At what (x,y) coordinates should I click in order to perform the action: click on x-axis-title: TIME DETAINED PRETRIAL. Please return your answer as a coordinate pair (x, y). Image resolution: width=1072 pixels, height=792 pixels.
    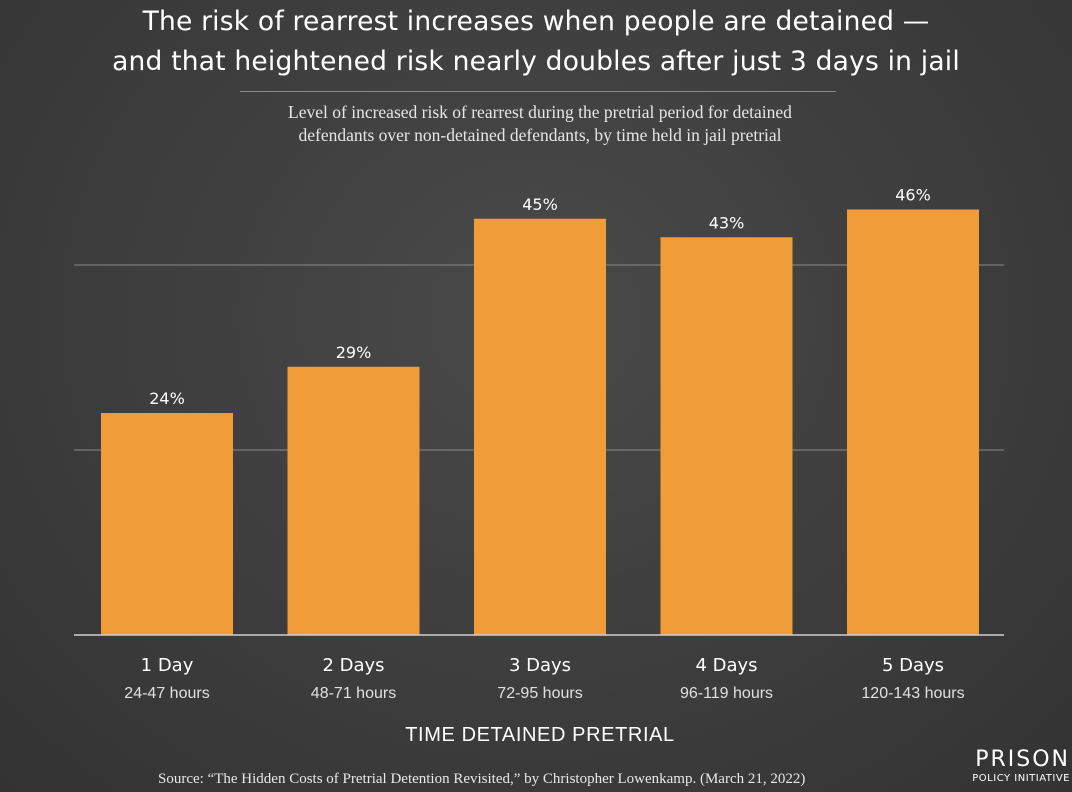
    Looking at the image, I should click on (540, 735).